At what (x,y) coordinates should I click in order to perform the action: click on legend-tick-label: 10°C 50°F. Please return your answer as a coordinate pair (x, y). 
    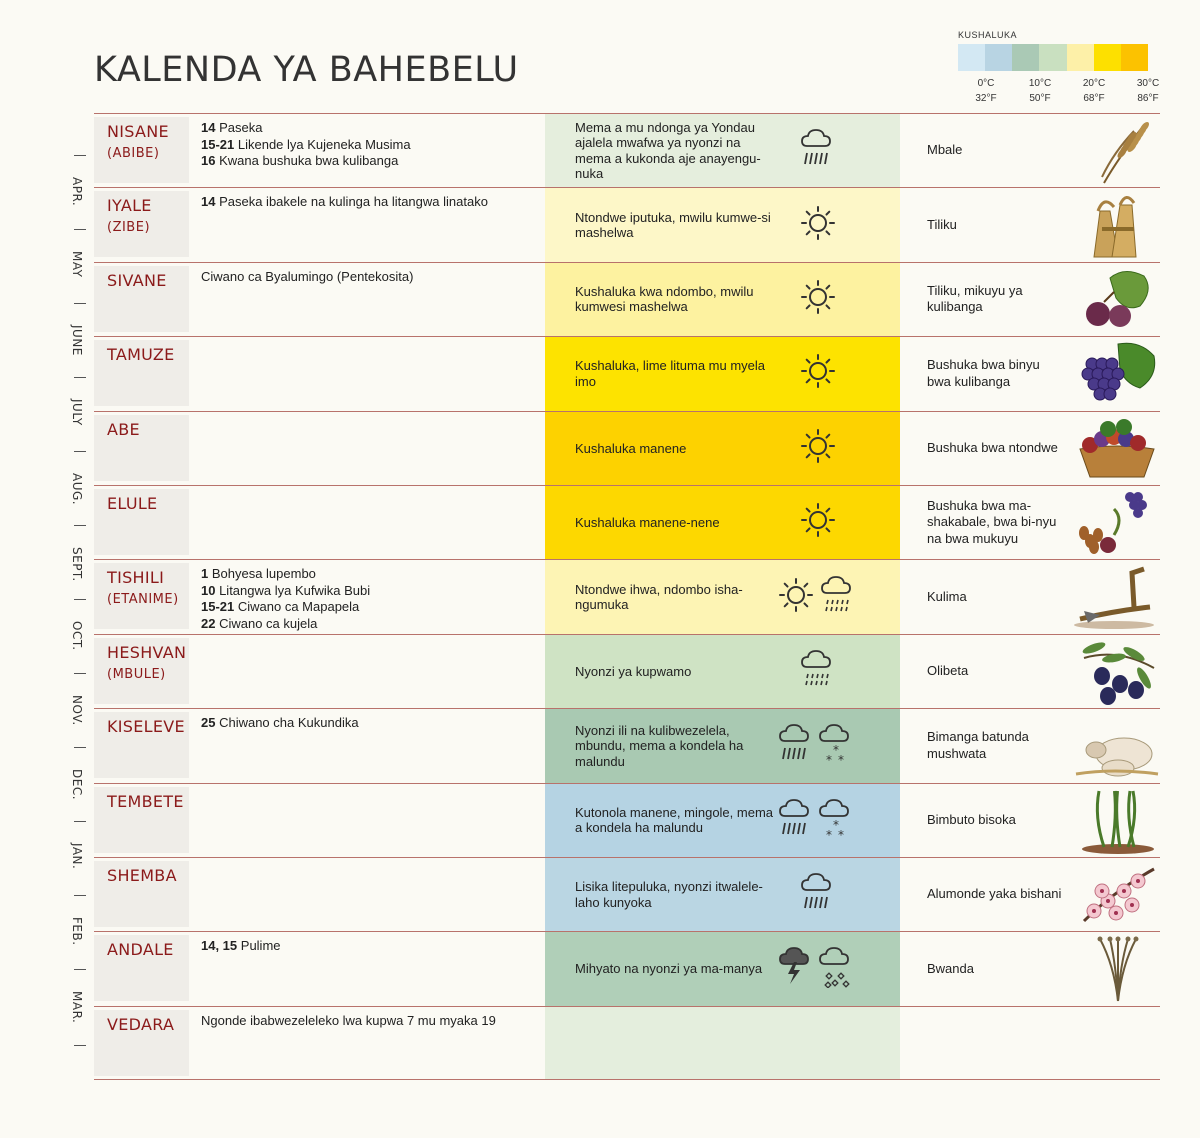
    Looking at the image, I should click on (1040, 91).